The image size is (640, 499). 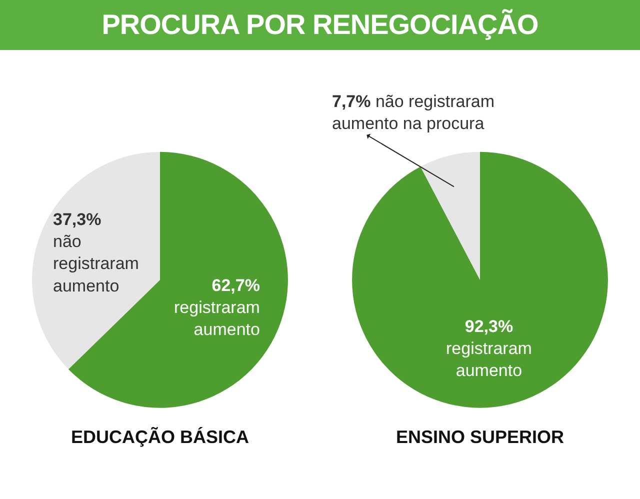 What do you see at coordinates (236, 285) in the screenshot?
I see `data-label: 62,7%` at bounding box center [236, 285].